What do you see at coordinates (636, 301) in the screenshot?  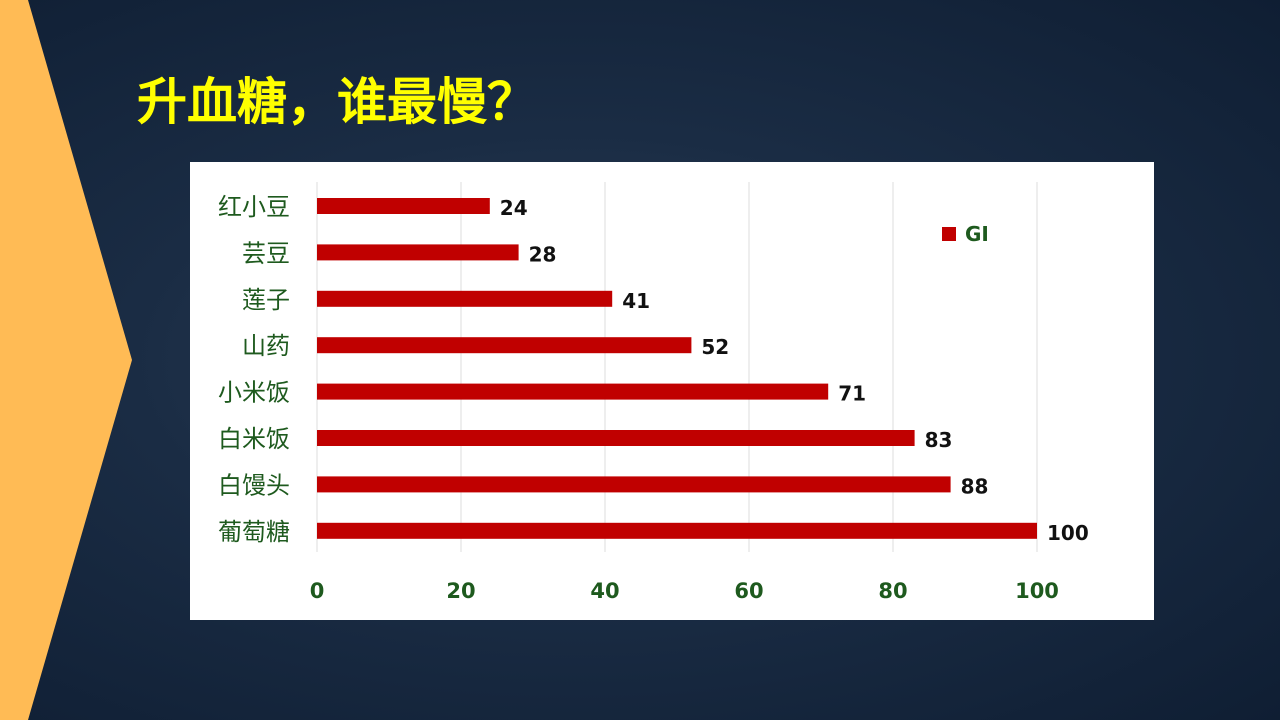 I see `value-label: 41` at bounding box center [636, 301].